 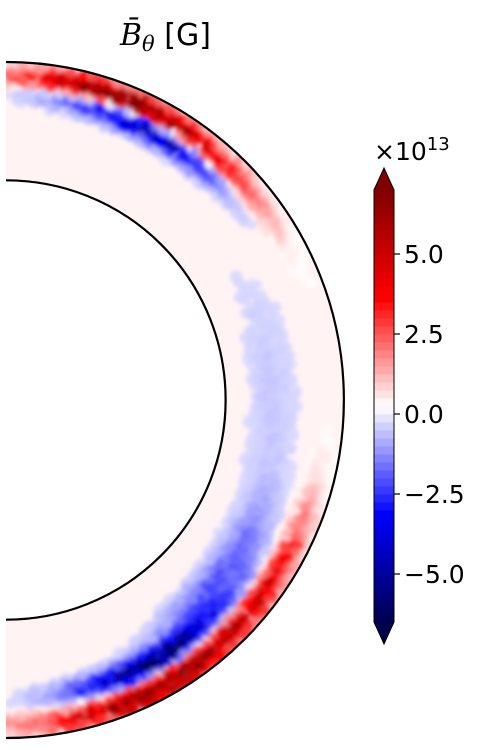 What do you see at coordinates (187, 35) in the screenshot?
I see `title-unit: [G]` at bounding box center [187, 35].